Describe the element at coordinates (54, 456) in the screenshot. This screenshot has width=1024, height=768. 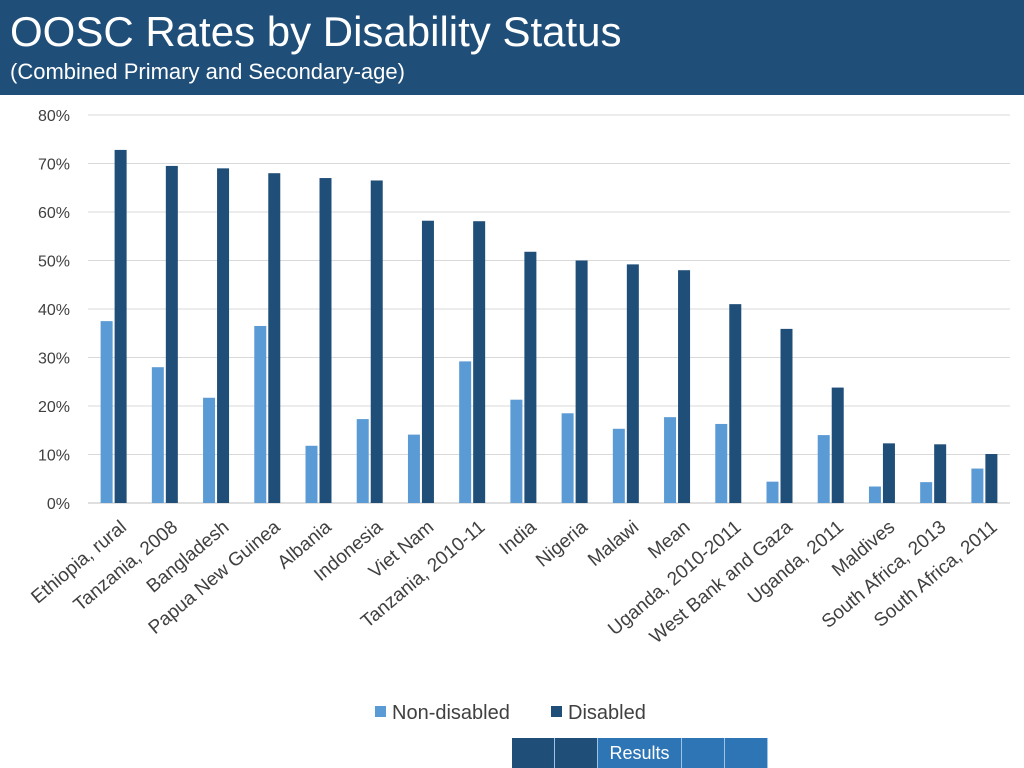
I see `y-tick-label: 10%` at that location.